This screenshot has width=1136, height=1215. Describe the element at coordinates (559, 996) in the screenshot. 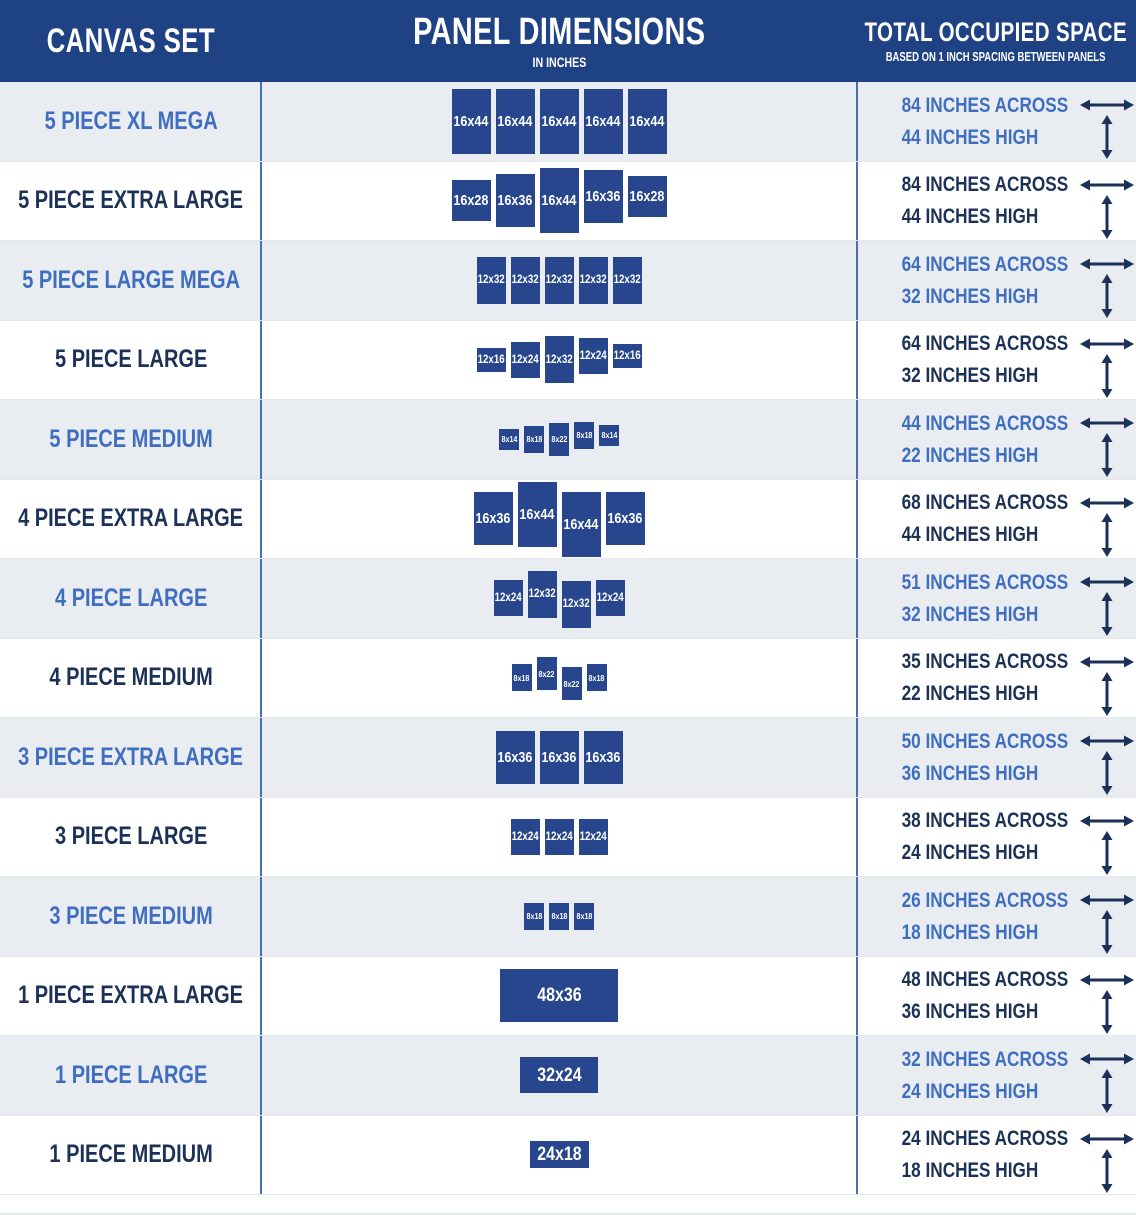

I see `panel-group: 48x36` at that location.